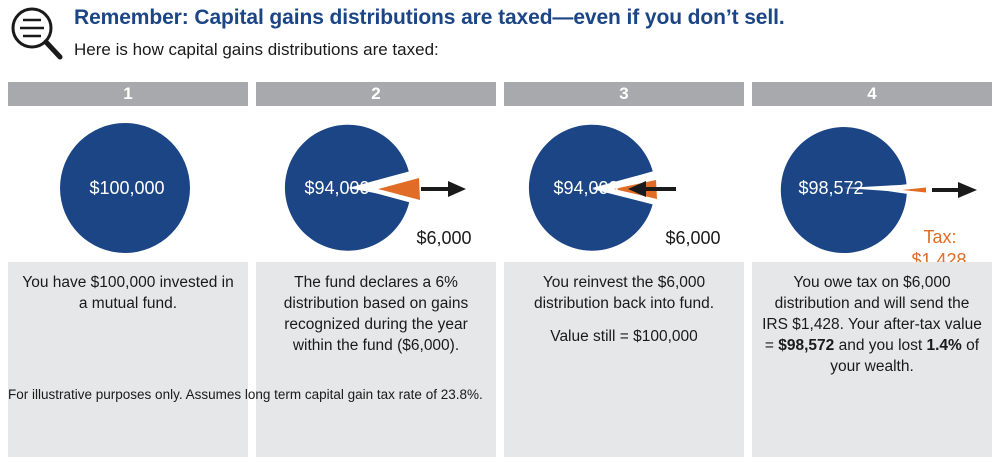 The width and height of the screenshot is (1000, 457). What do you see at coordinates (806, 345) in the screenshot?
I see `after-tax-value: $98,572` at bounding box center [806, 345].